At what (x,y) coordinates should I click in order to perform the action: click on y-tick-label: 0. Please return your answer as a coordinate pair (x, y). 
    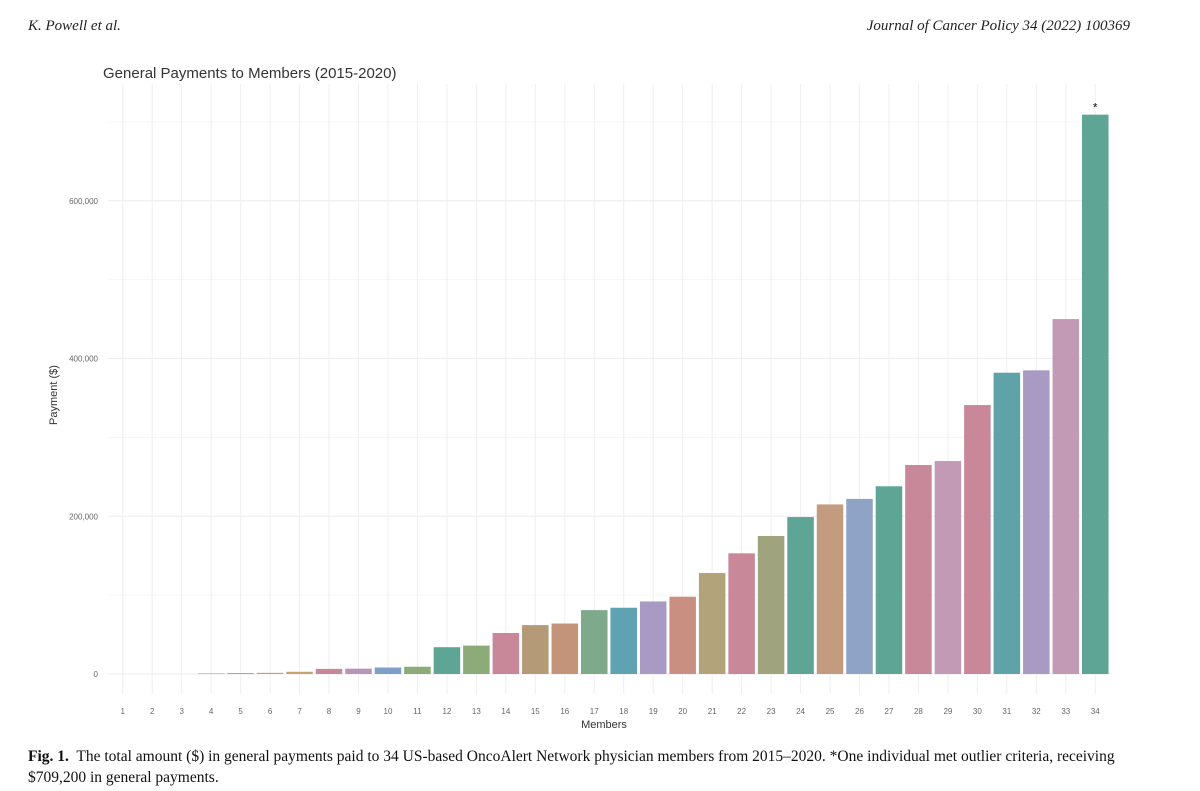
    Looking at the image, I should click on (96, 674).